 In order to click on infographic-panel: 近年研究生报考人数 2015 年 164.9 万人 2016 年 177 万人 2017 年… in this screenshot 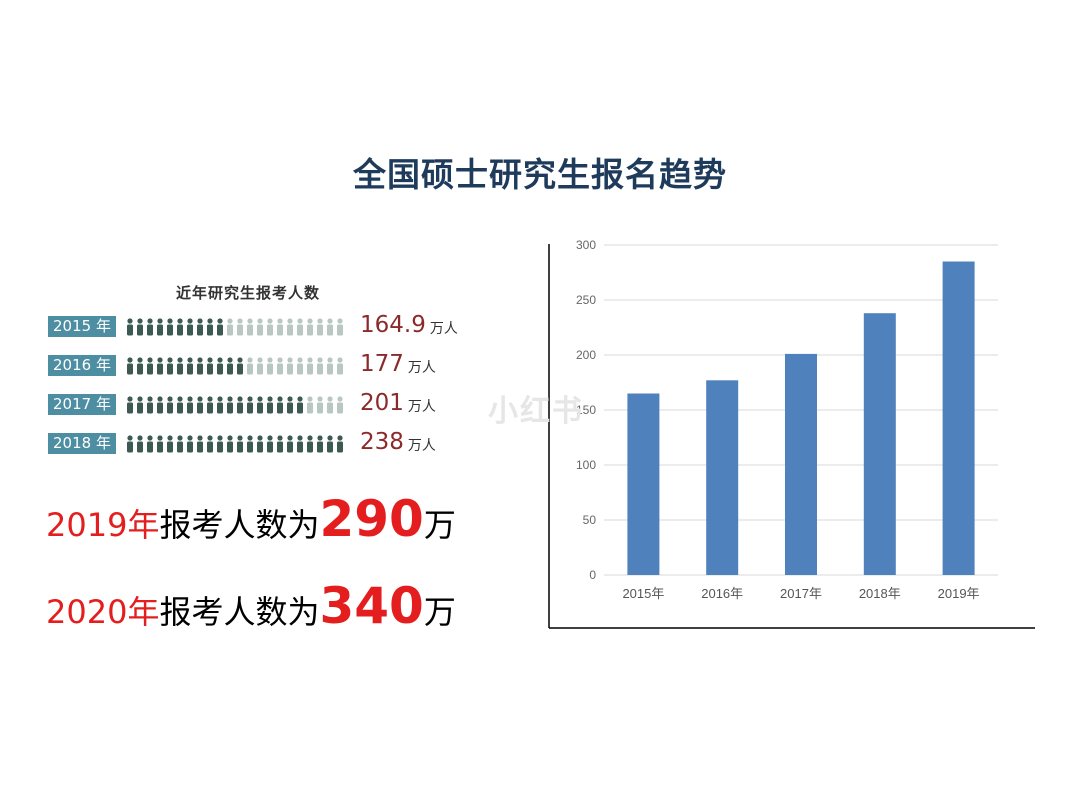, I will do `click(258, 372)`.